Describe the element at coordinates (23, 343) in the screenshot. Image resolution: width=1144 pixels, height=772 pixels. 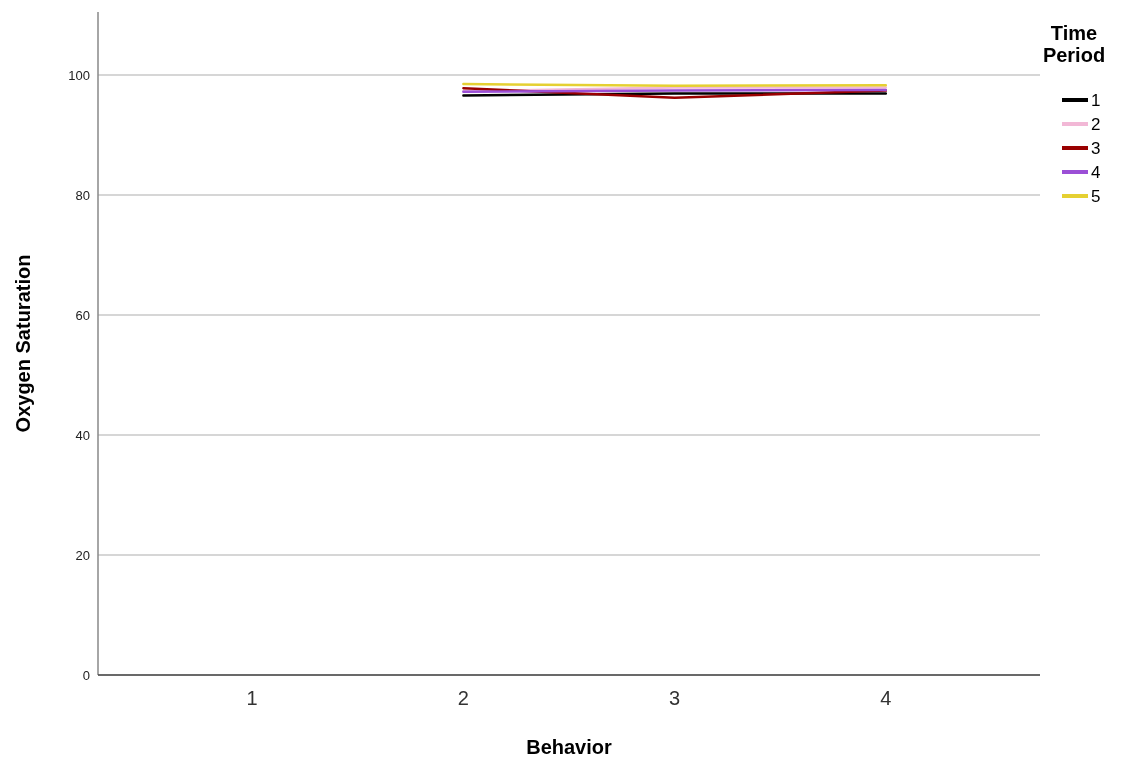
I see `y-axis-title: Oxygen Saturation` at that location.